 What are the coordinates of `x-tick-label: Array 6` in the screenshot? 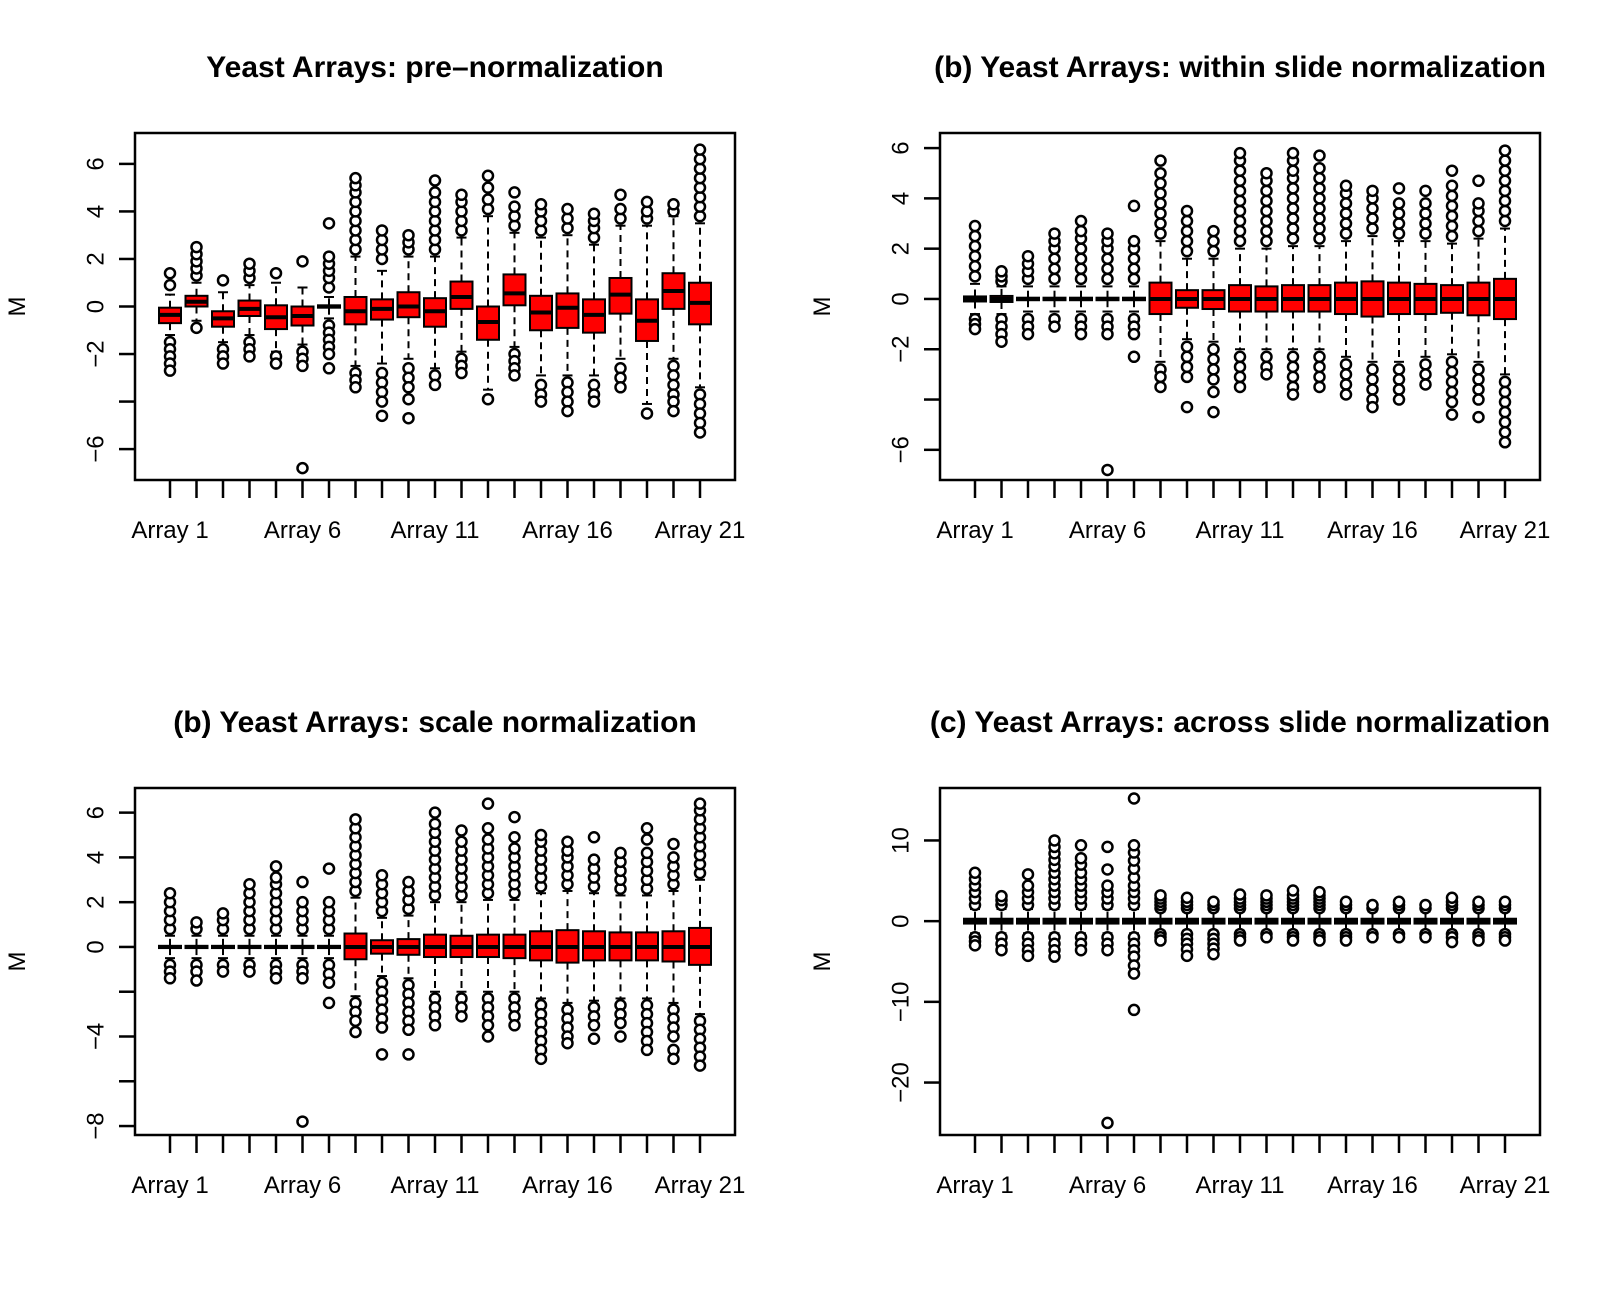 It's located at (302, 530).